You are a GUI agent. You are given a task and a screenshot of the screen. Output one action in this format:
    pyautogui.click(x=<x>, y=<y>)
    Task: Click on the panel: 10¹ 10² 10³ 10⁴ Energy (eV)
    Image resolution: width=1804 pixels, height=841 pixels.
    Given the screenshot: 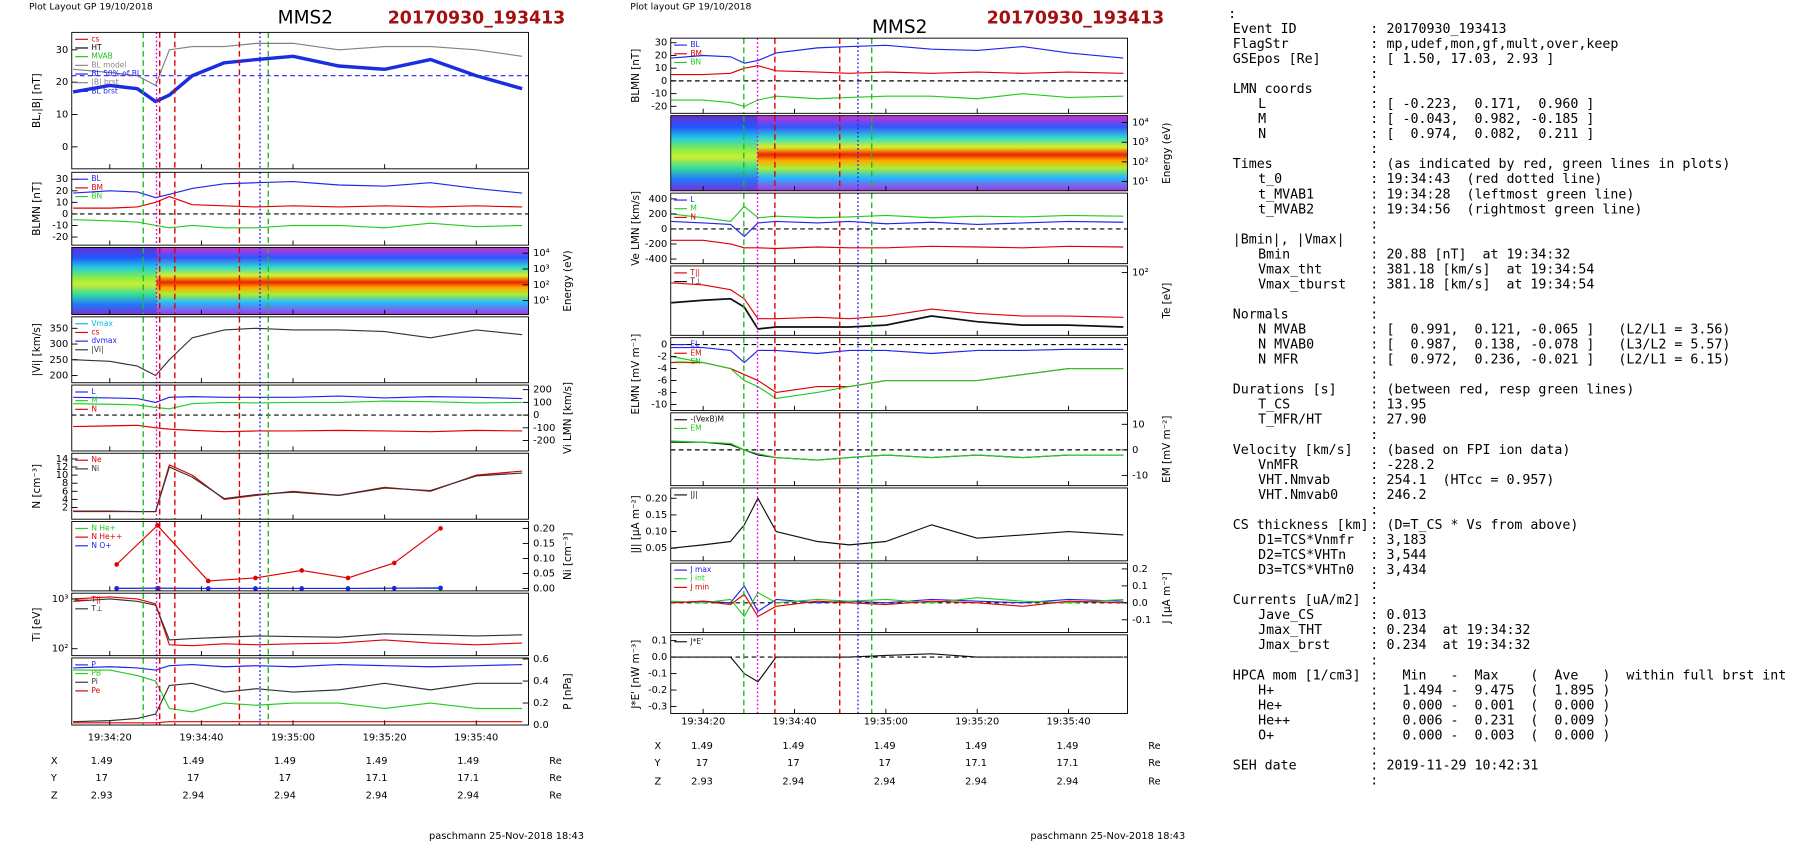 What is the action you would take?
    pyautogui.click(x=322, y=280)
    